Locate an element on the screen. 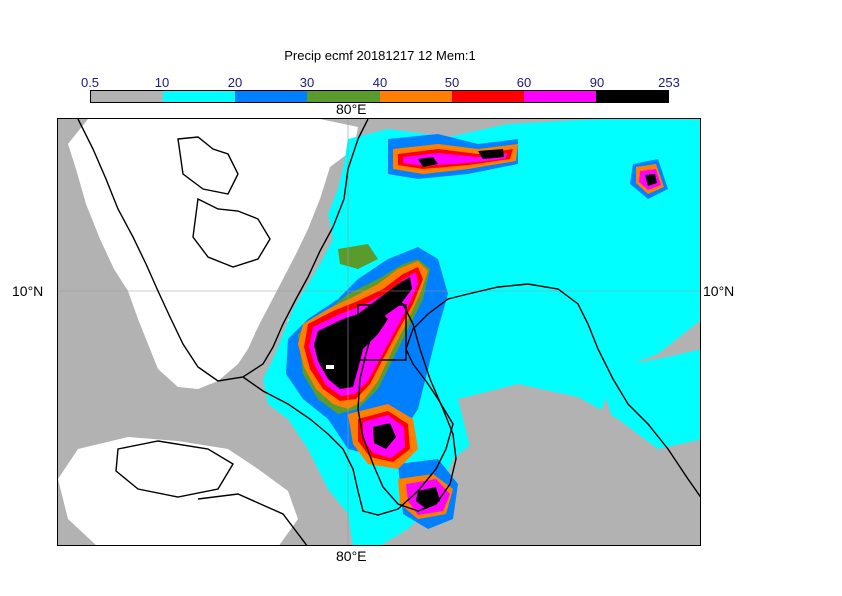  lon-label-top: 80°E is located at coordinates (351, 109).